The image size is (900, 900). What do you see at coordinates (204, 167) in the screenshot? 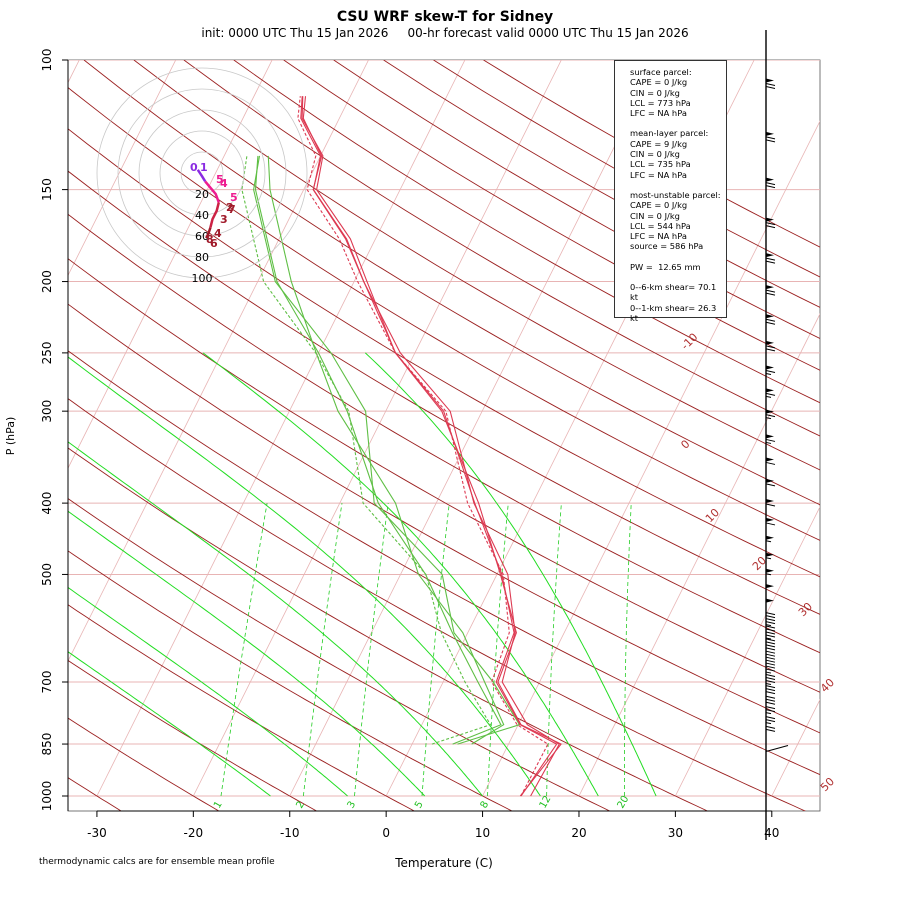
I see `hodograph-point-label: 1` at bounding box center [204, 167].